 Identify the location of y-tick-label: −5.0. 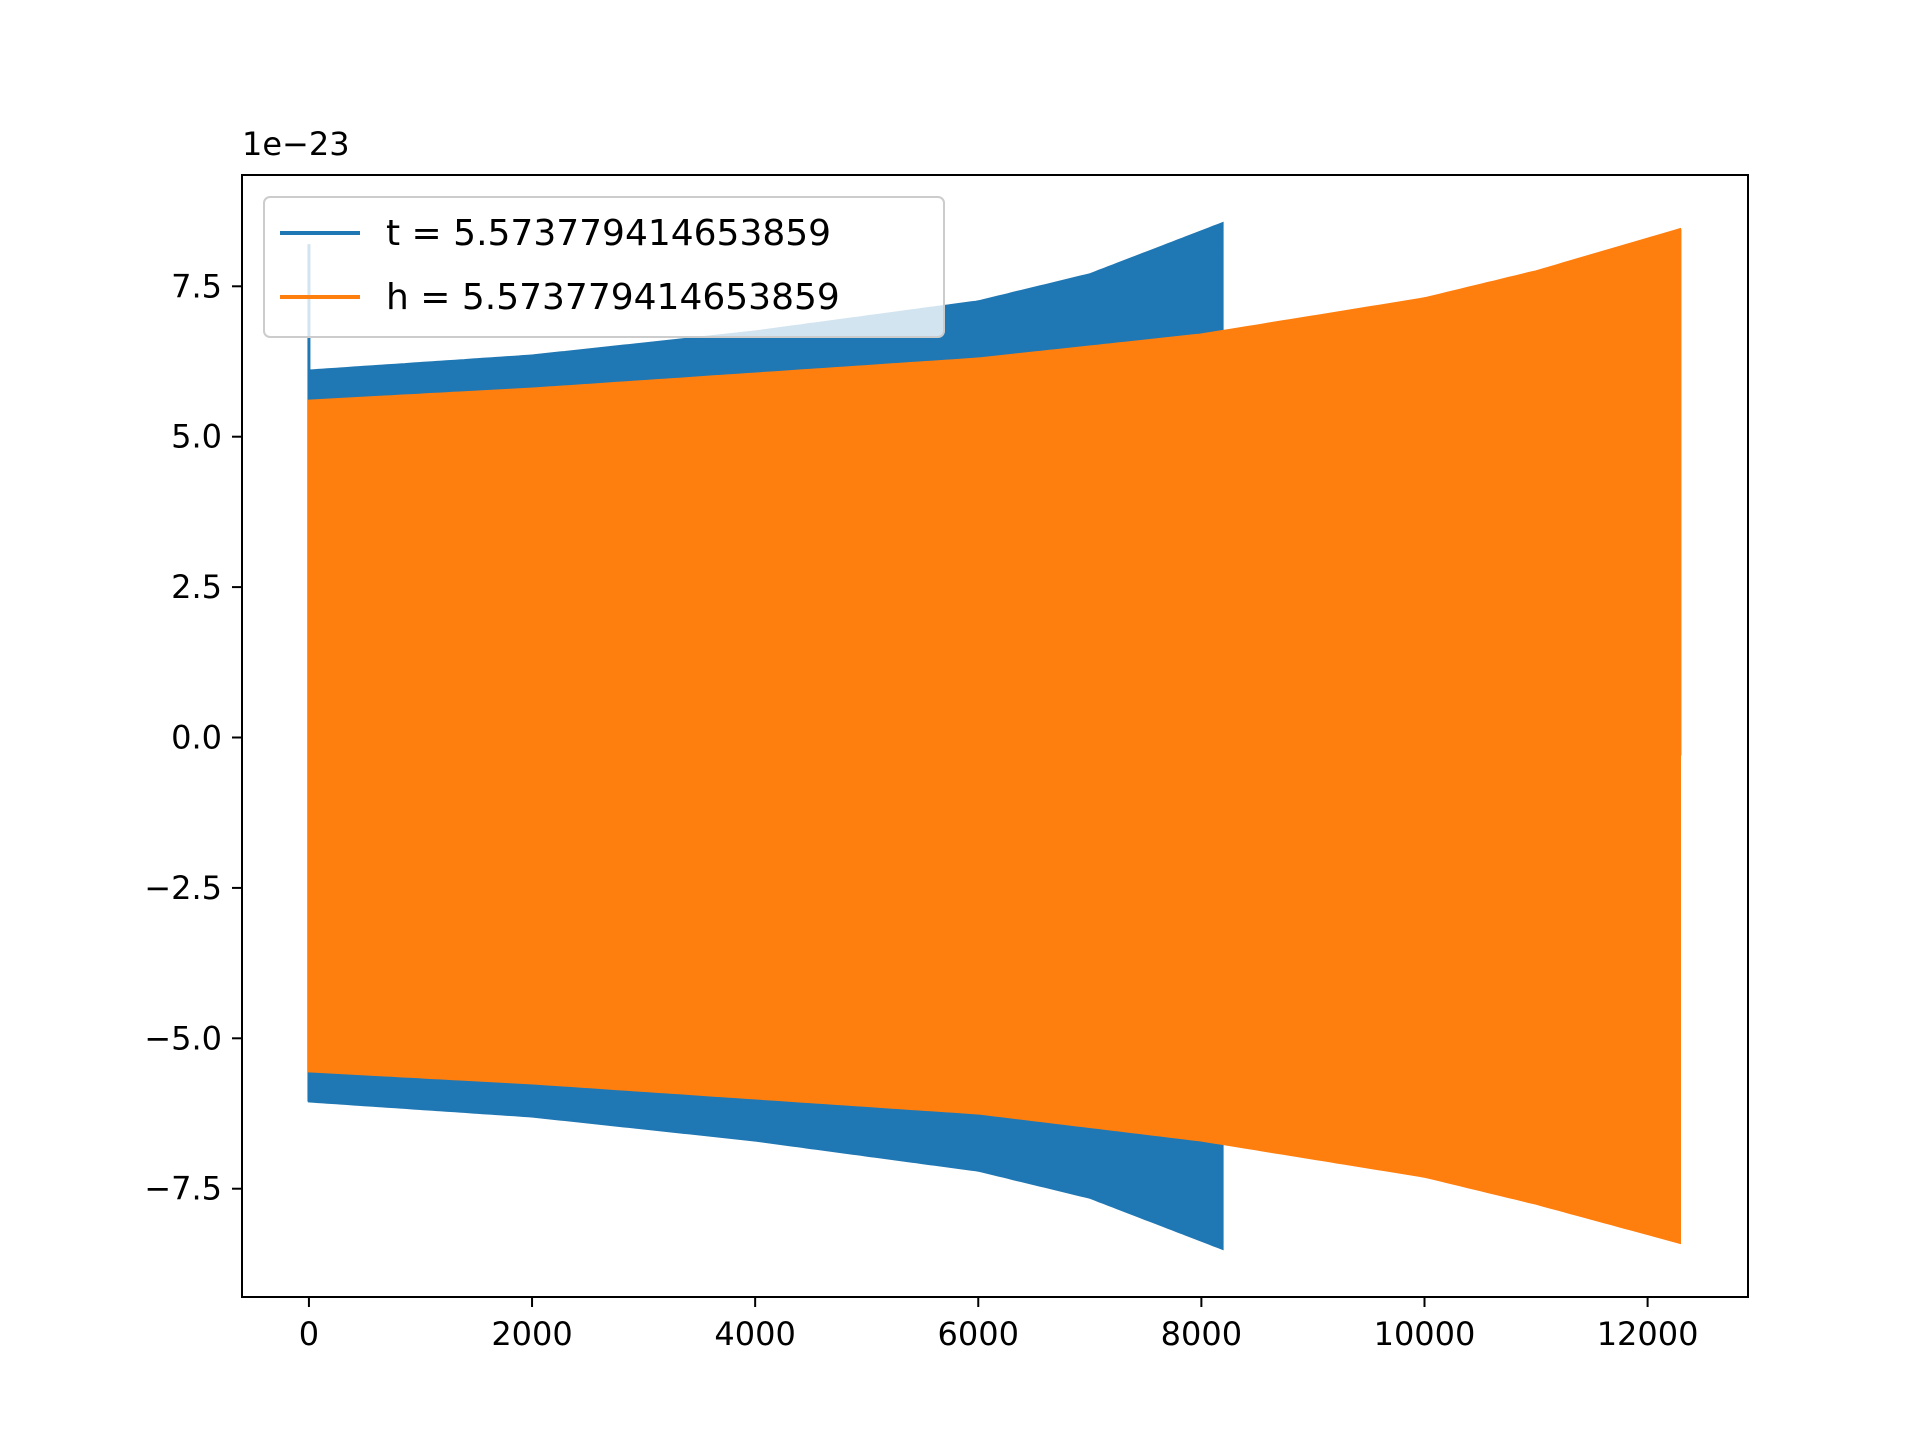
(183, 1038).